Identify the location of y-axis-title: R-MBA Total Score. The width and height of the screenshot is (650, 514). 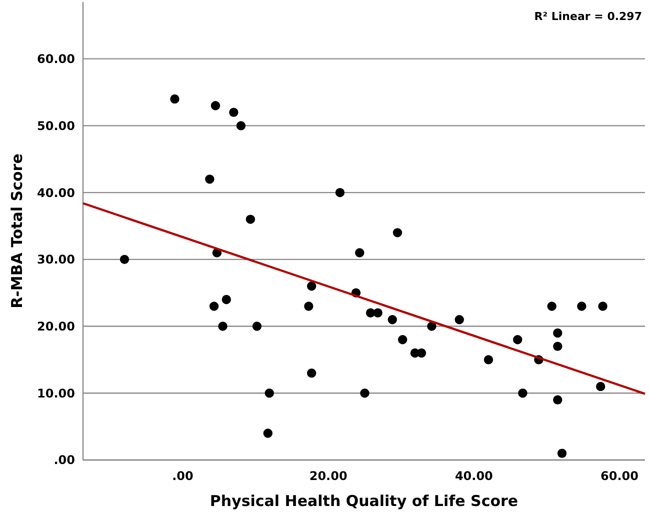
(17, 231).